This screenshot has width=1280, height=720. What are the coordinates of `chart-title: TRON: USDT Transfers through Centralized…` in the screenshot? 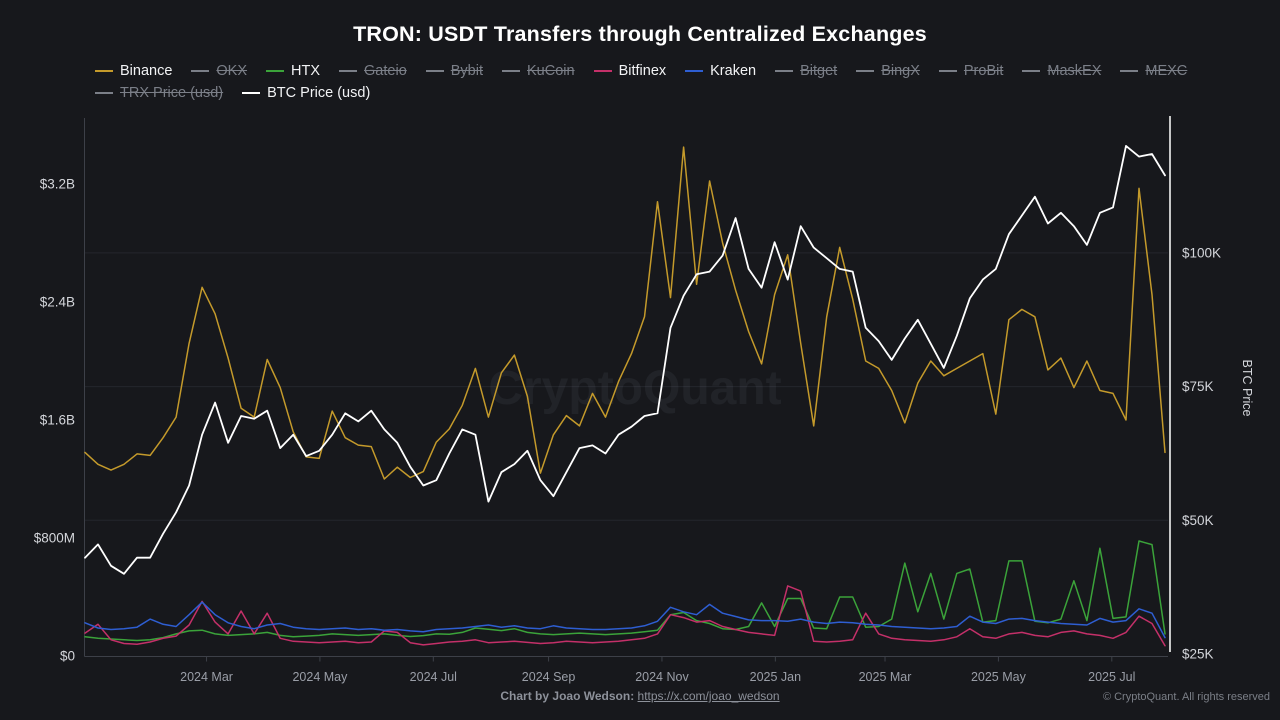 It's located at (640, 34).